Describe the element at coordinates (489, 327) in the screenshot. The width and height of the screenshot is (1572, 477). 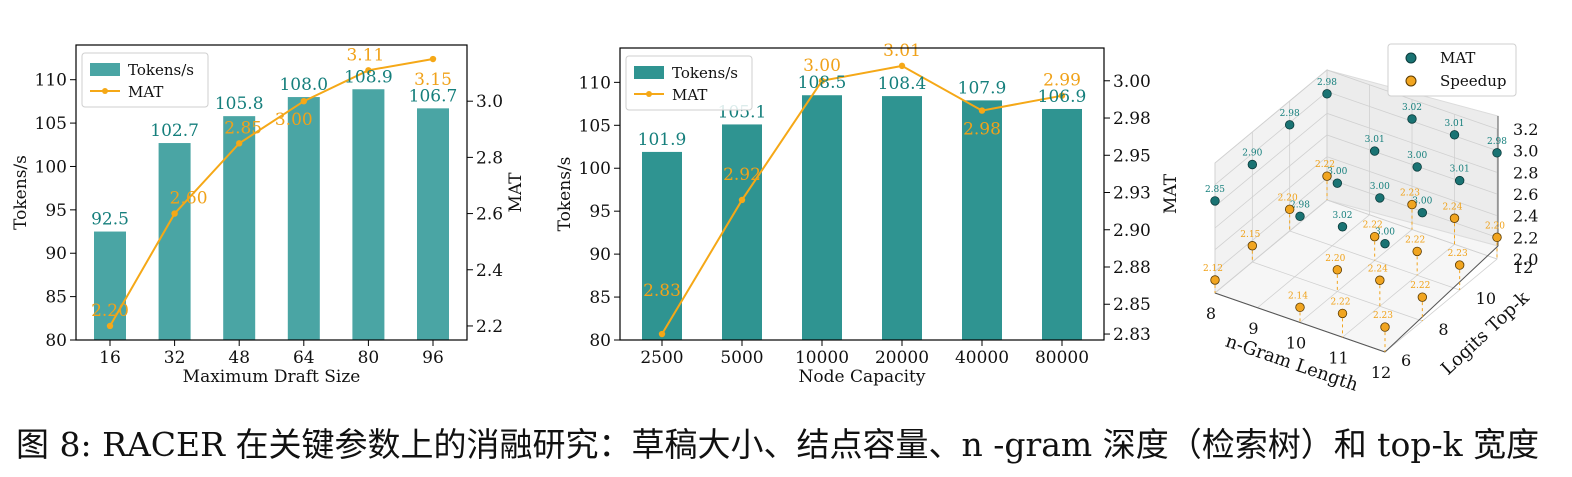
I see `c1-y2tick-label: 2.2` at that location.